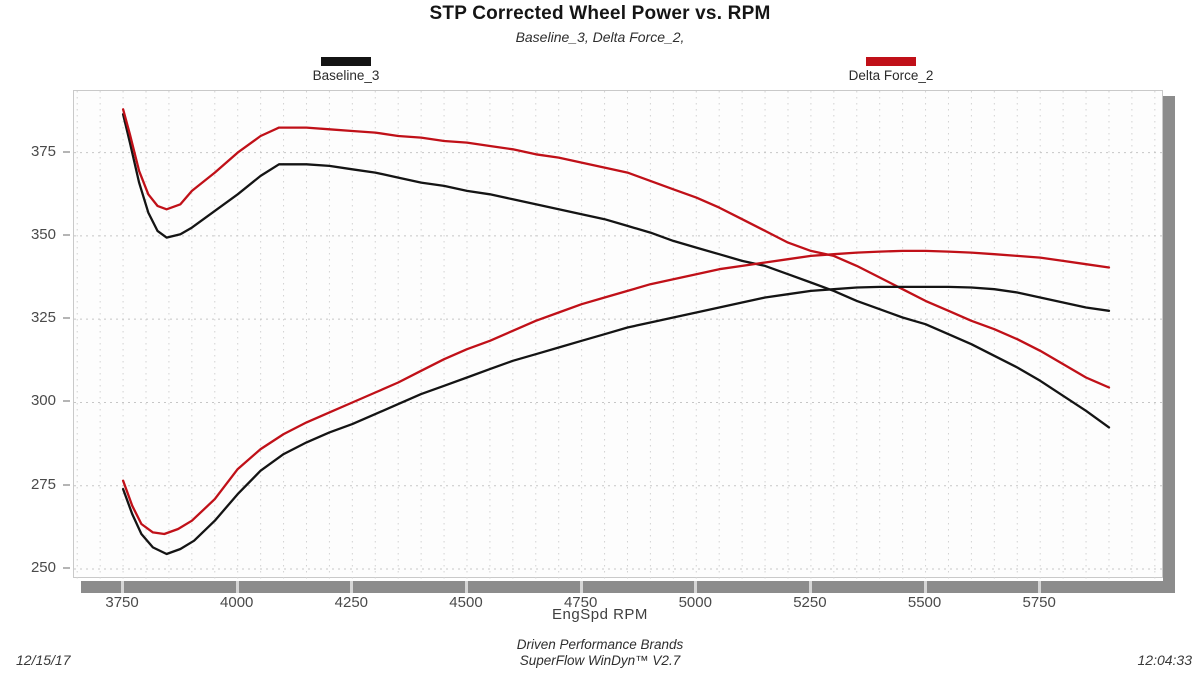  What do you see at coordinates (891, 61) in the screenshot?
I see `delta-force-color-swatch` at bounding box center [891, 61].